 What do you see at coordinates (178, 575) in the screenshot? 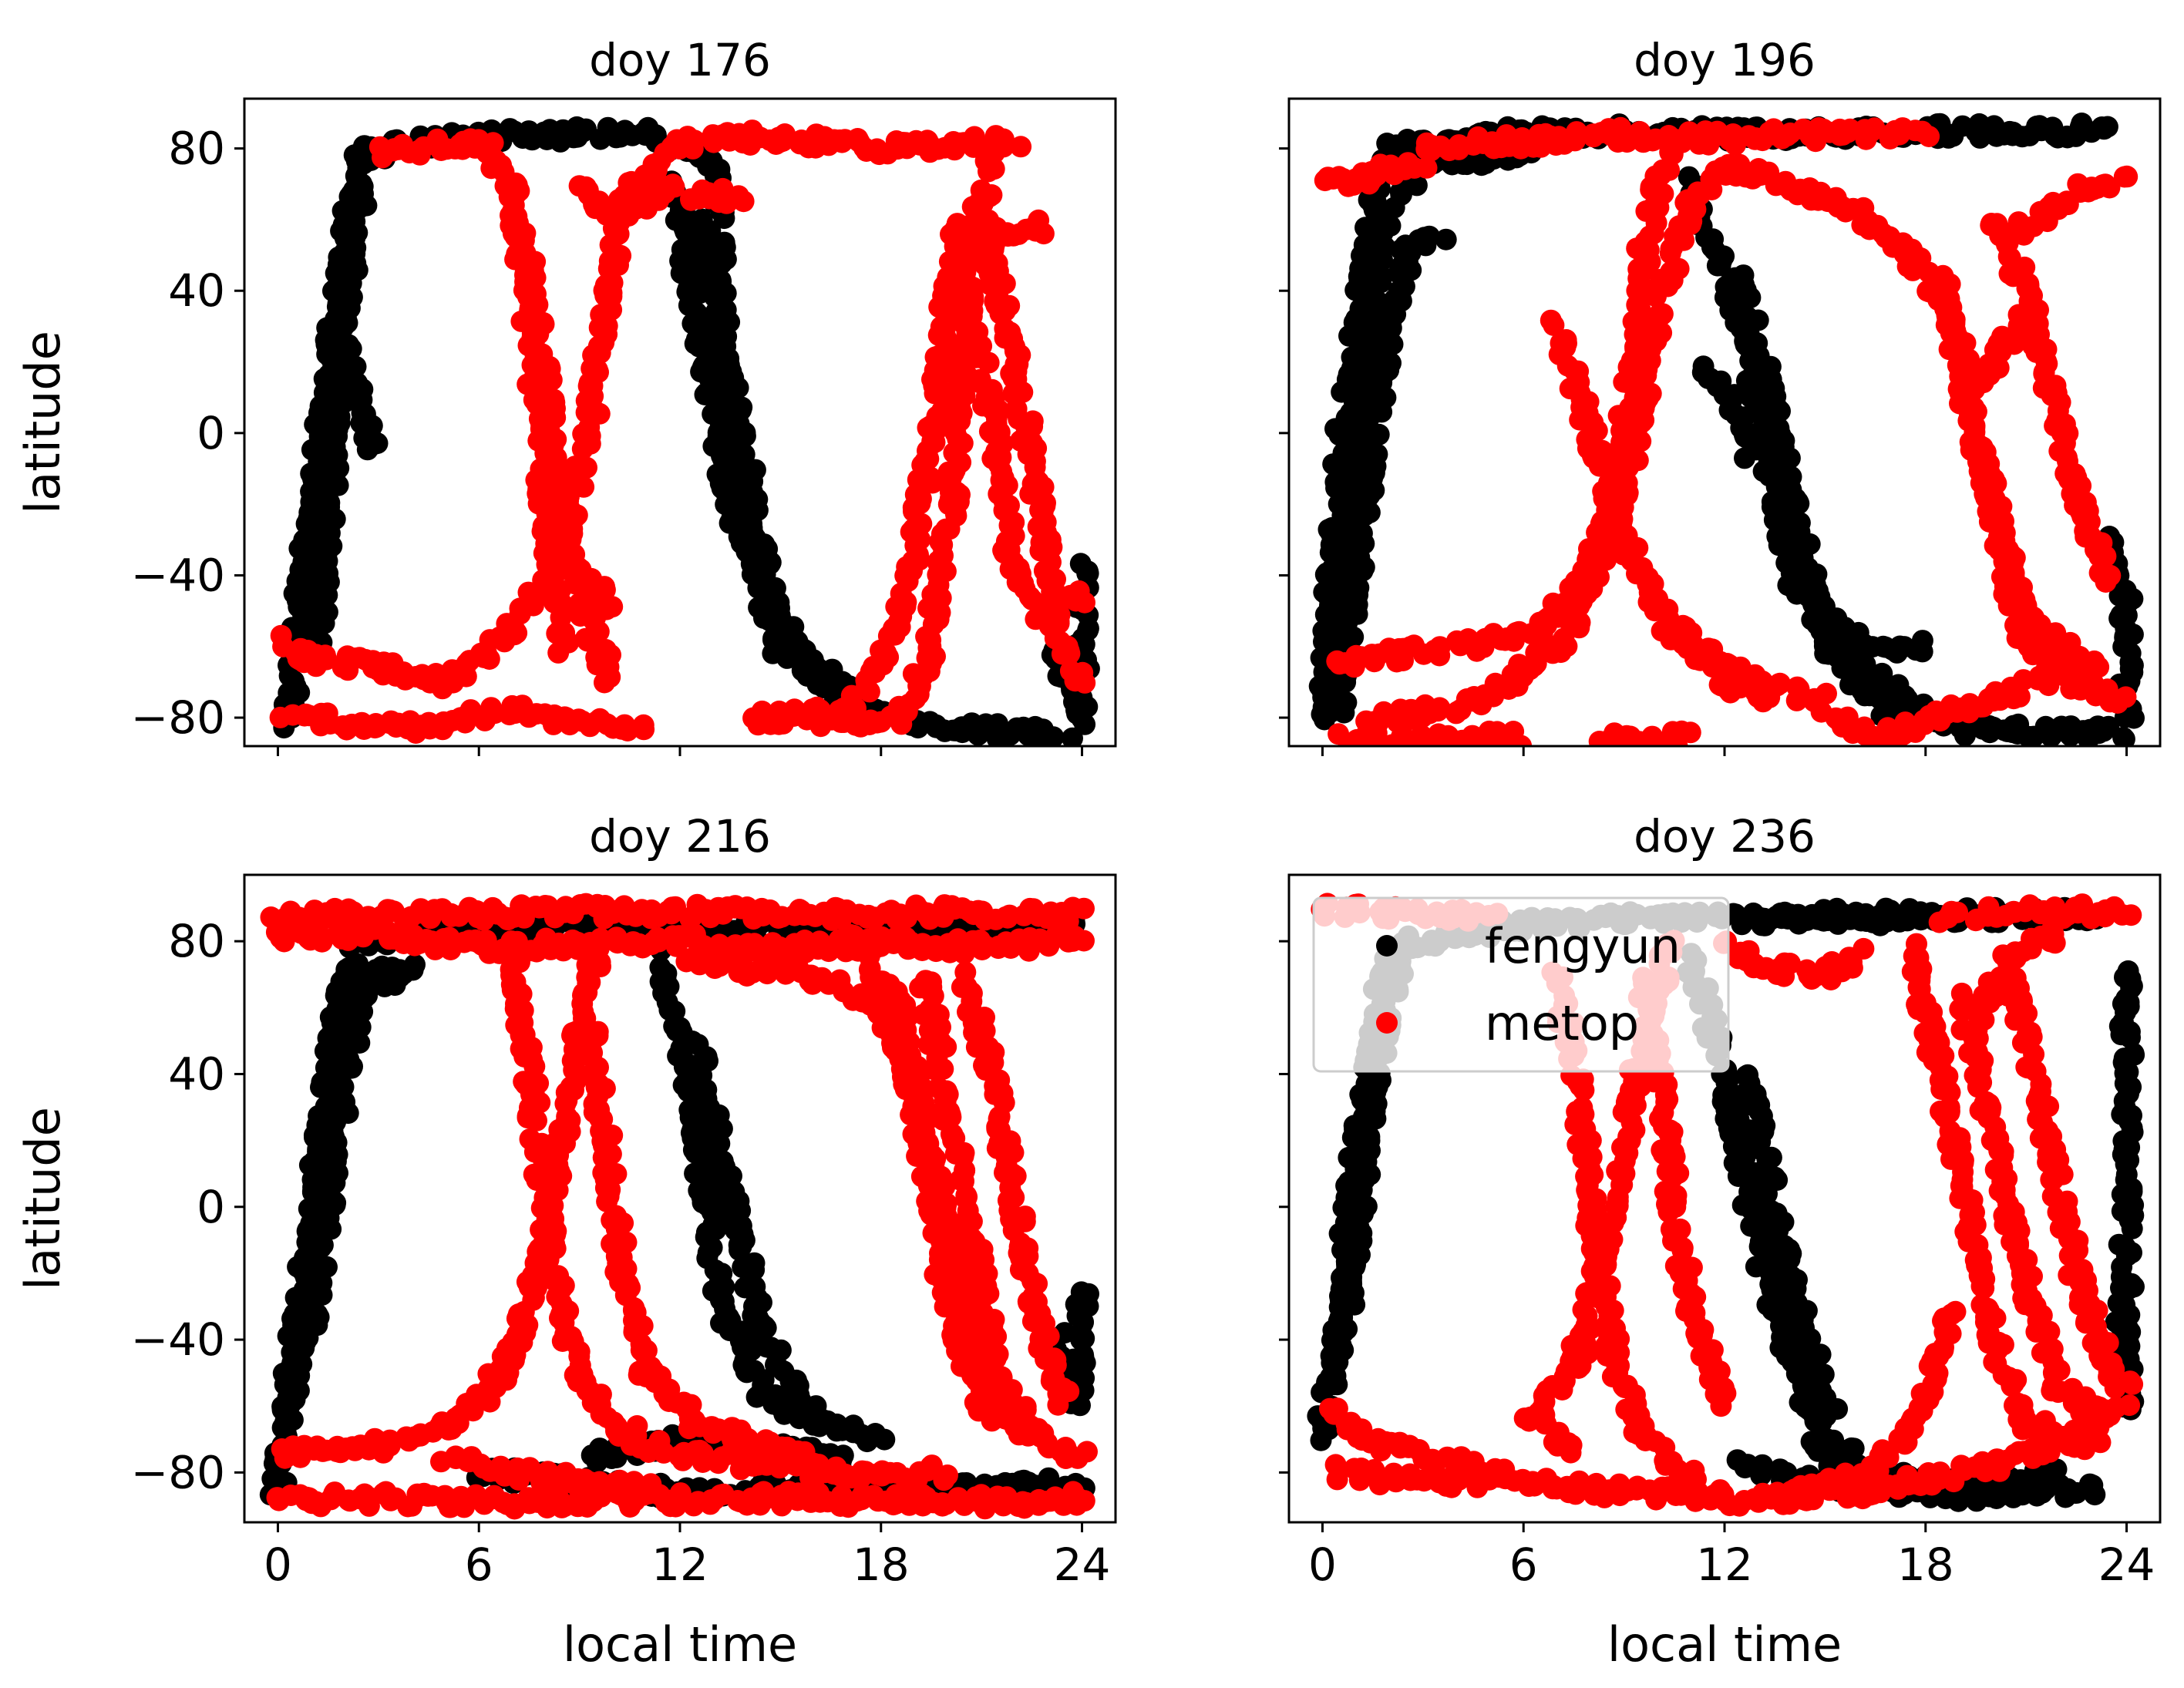
I see `y-tick-label: −40` at bounding box center [178, 575].